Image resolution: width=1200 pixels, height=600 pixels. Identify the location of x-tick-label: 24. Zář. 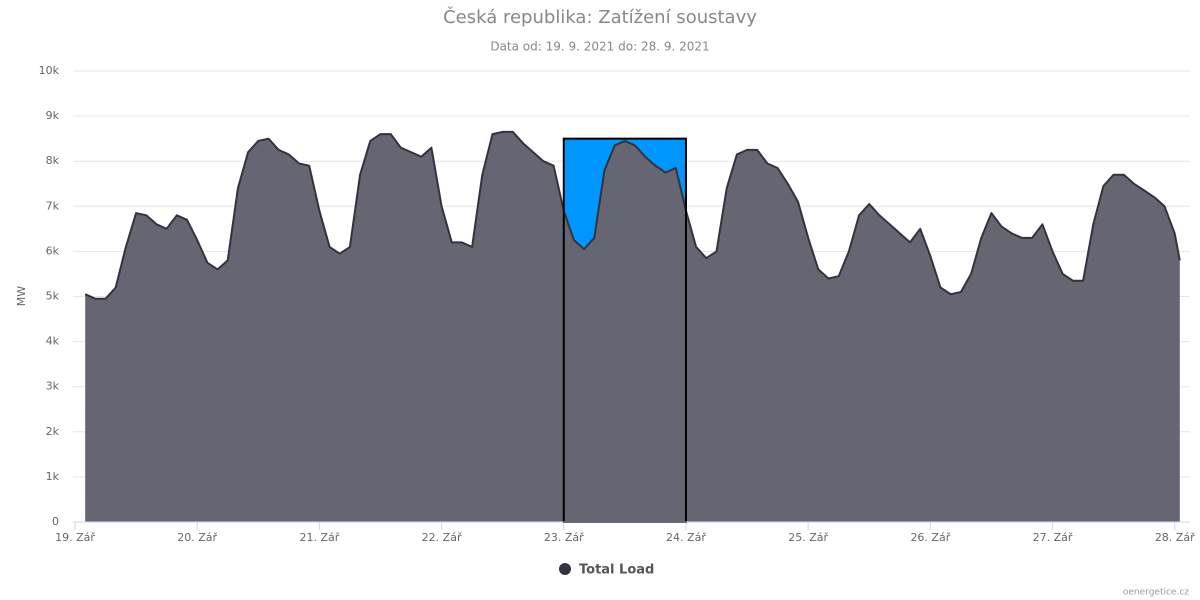
(686, 537).